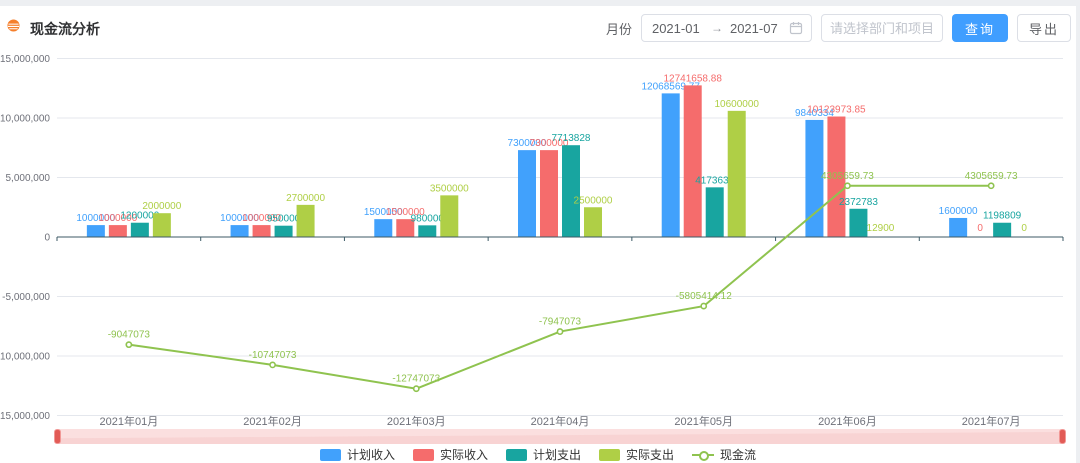 The height and width of the screenshot is (463, 1080). Describe the element at coordinates (979, 28) in the screenshot. I see `query-button: 查询` at that location.